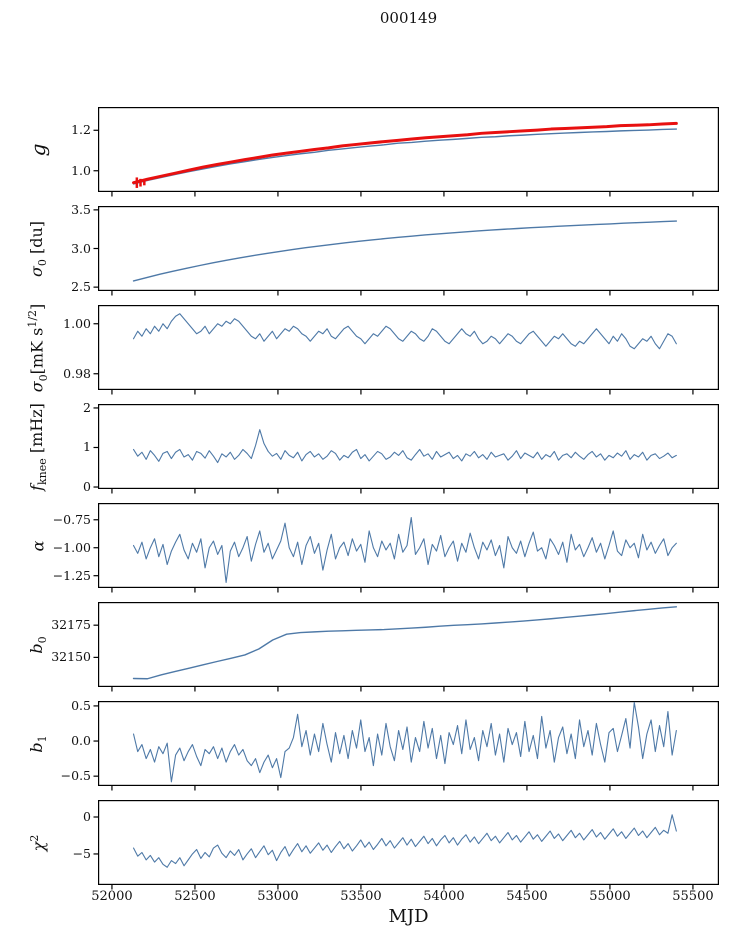  What do you see at coordinates (81, 209) in the screenshot?
I see `y-tick-label-sigma0-du: 3.5` at bounding box center [81, 209].